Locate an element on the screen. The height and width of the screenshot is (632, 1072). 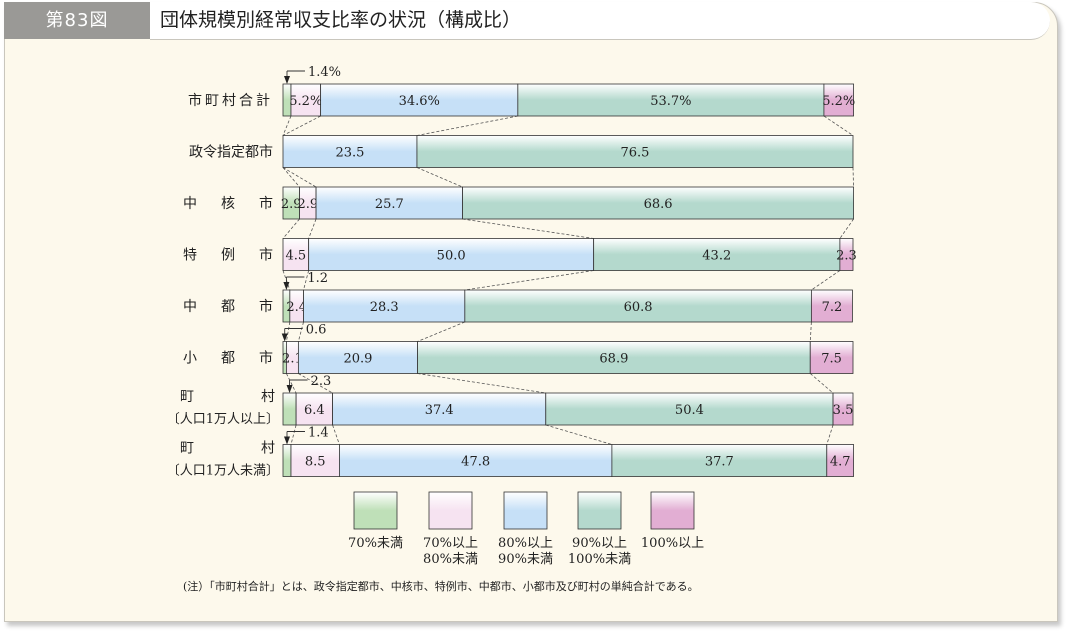
data-label: 2.1 is located at coordinates (292, 359).